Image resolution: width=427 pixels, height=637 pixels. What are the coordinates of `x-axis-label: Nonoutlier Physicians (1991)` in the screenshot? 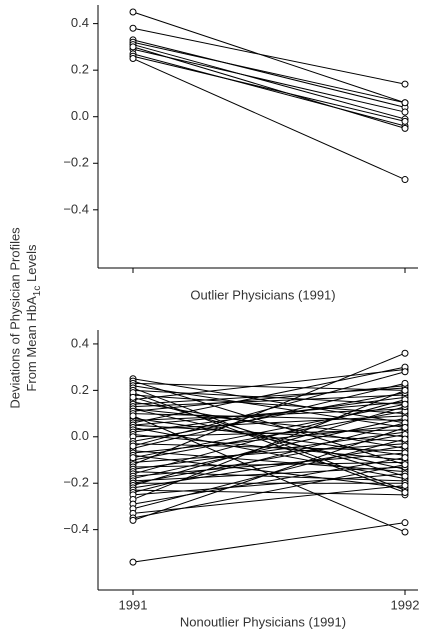 It's located at (263, 621).